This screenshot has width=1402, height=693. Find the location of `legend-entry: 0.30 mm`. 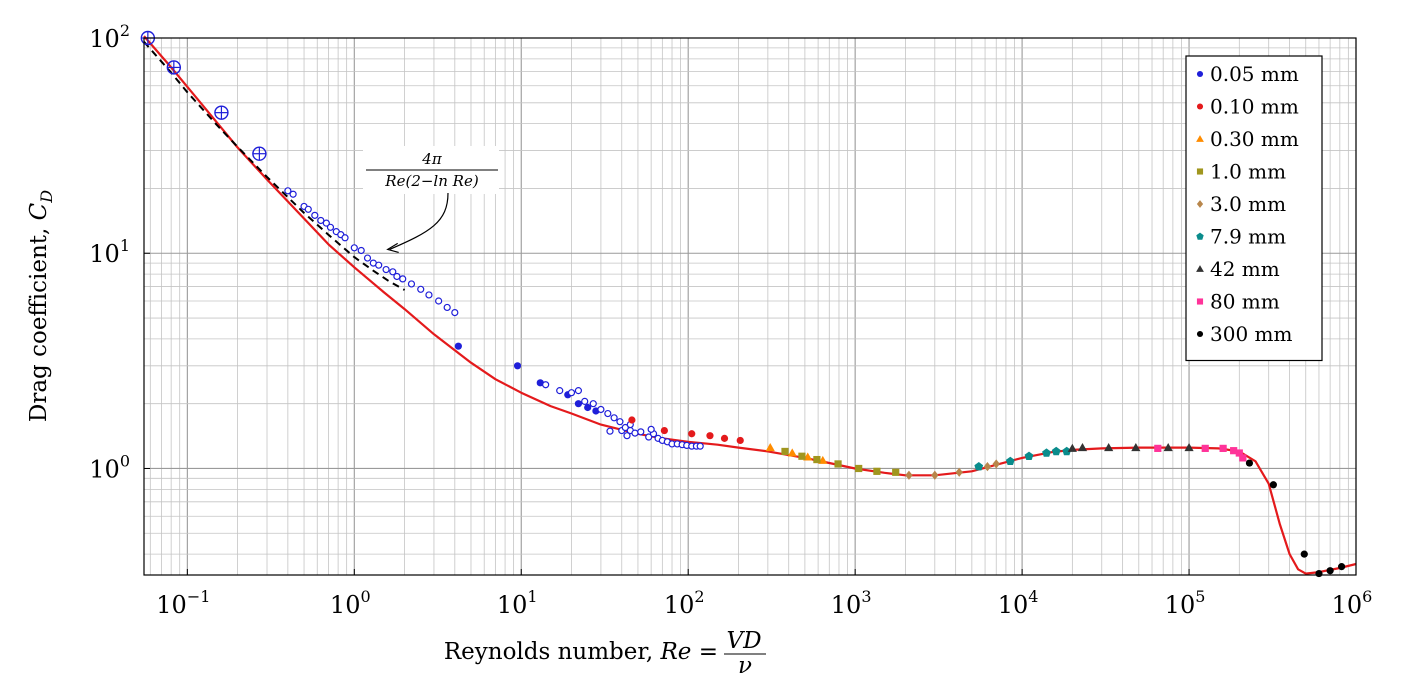

legend-entry: 0.30 mm is located at coordinates (1254, 139).